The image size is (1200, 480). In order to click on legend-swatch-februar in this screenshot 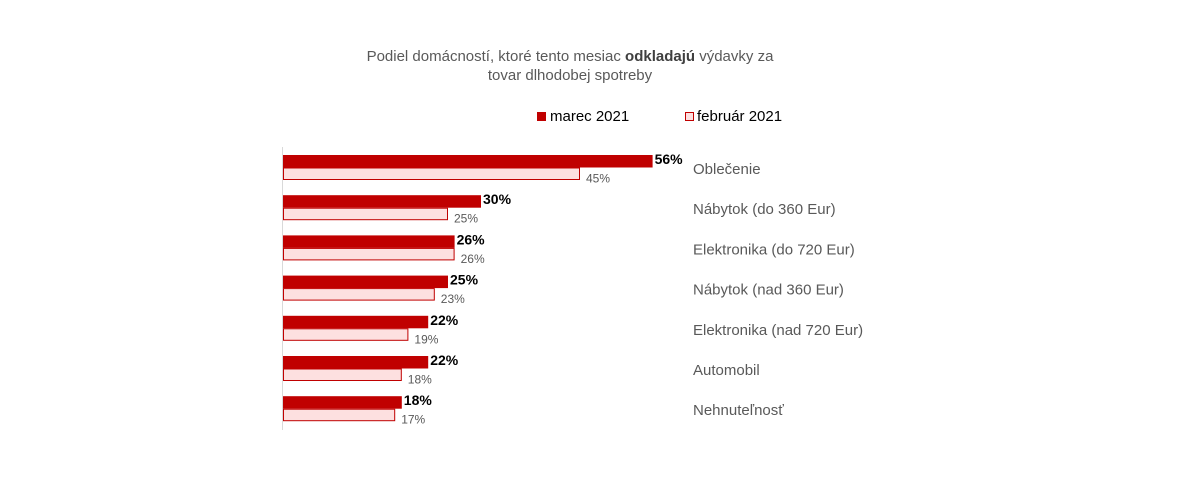, I will do `click(689, 116)`.